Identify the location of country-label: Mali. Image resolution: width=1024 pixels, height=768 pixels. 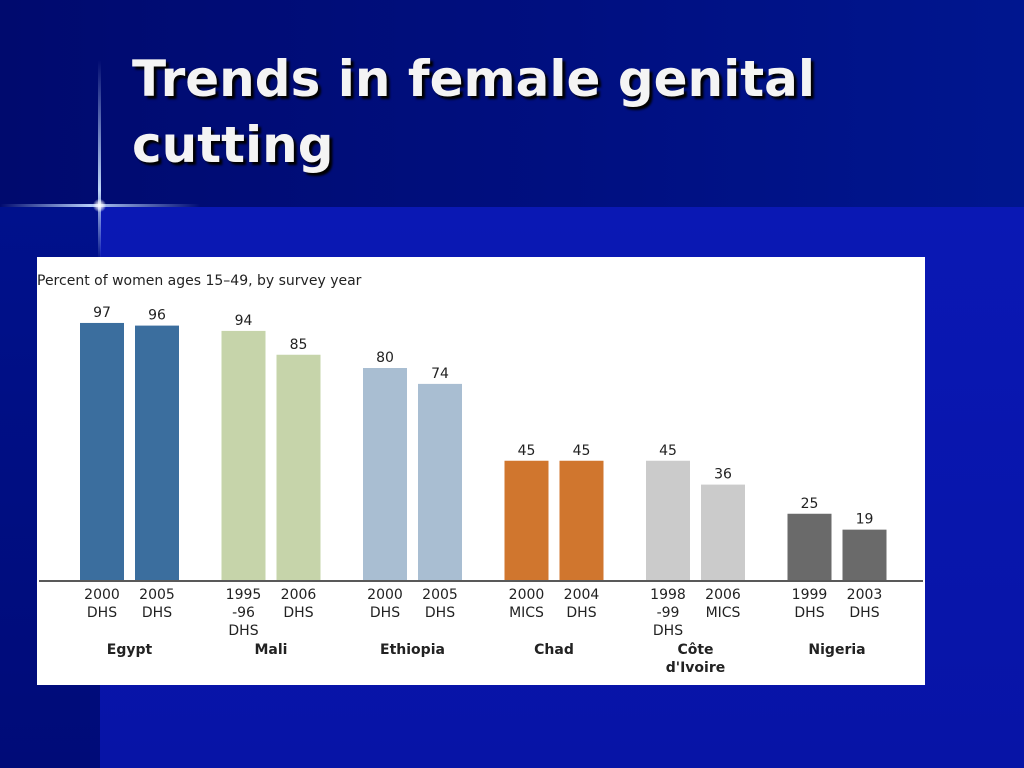
(271, 650).